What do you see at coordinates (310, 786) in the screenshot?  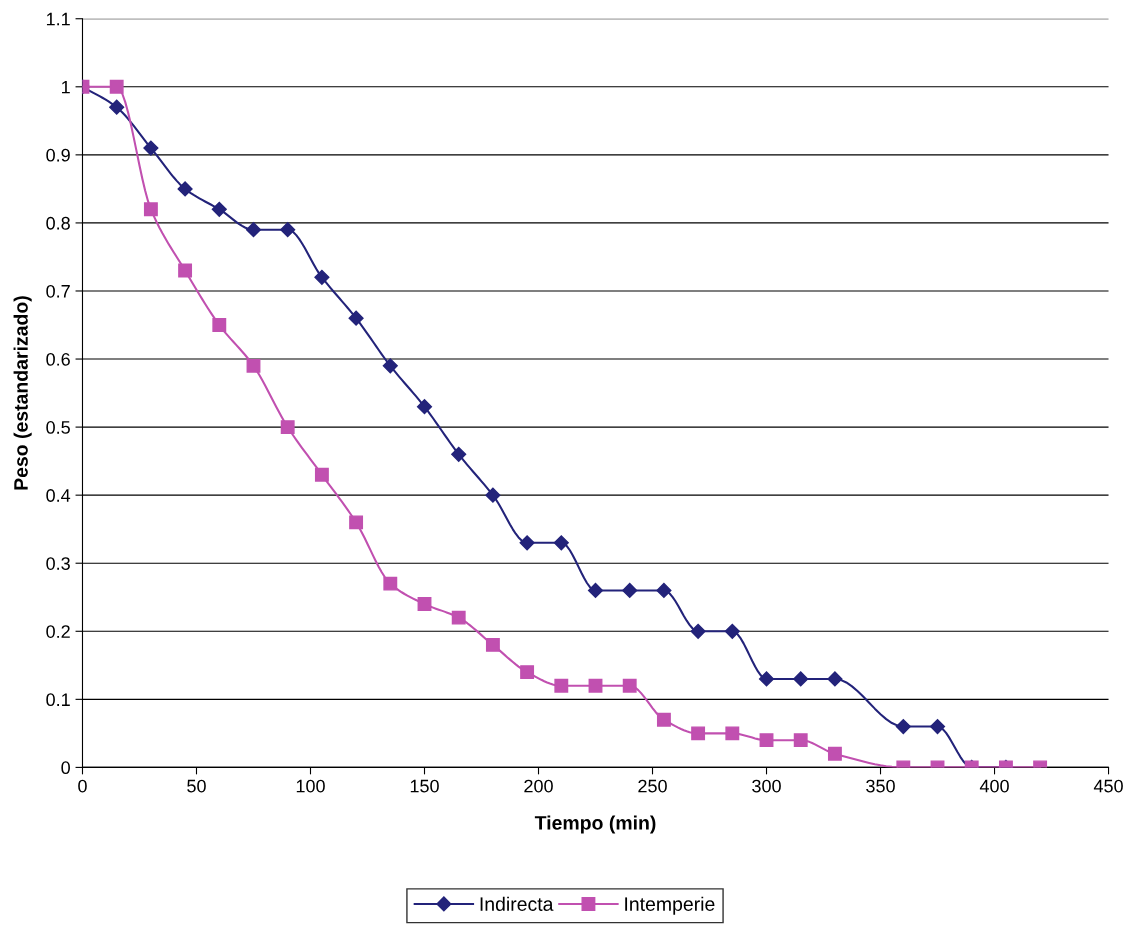 I see `x-tick-label: 100` at bounding box center [310, 786].